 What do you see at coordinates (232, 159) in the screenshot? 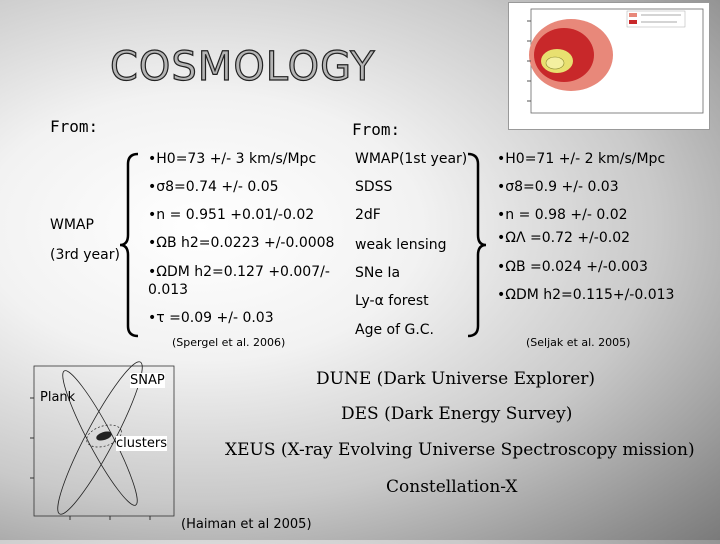
I see `wmap-h0: •H0=73 +/- 3 km/s/Mpc` at bounding box center [232, 159].